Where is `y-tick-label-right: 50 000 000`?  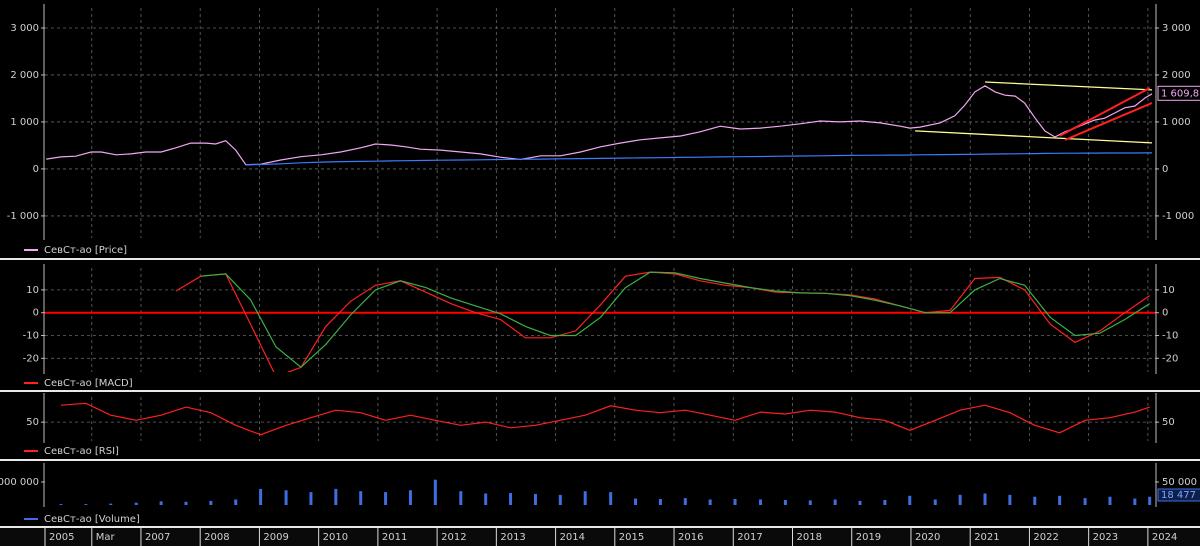 y-tick-label-right: 50 000 000 is located at coordinates (1181, 482).